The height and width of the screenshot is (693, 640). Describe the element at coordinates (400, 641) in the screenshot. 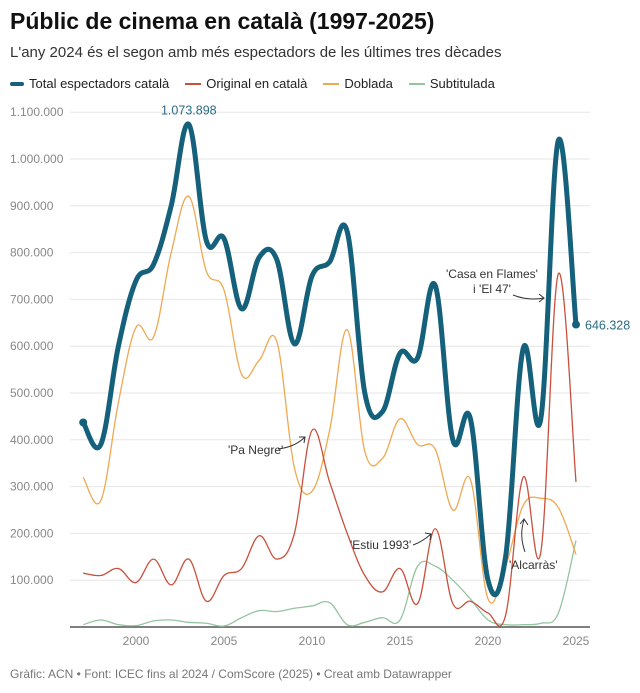

I see `x-tick-label: 2015` at that location.